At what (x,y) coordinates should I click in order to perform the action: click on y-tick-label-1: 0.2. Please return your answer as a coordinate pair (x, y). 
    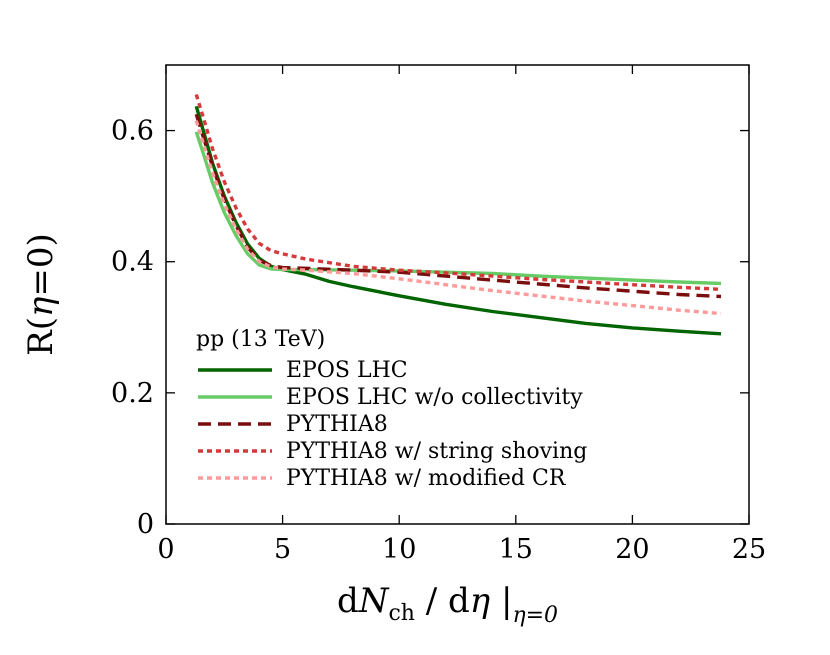
    Looking at the image, I should click on (132, 393).